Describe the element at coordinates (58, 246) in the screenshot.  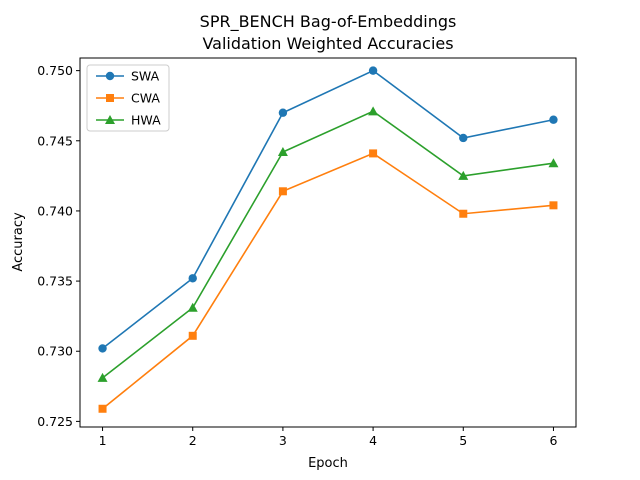
I see `y-axis: 0.725 0.730 0.735 0.740 0.745 0.750` at that location.